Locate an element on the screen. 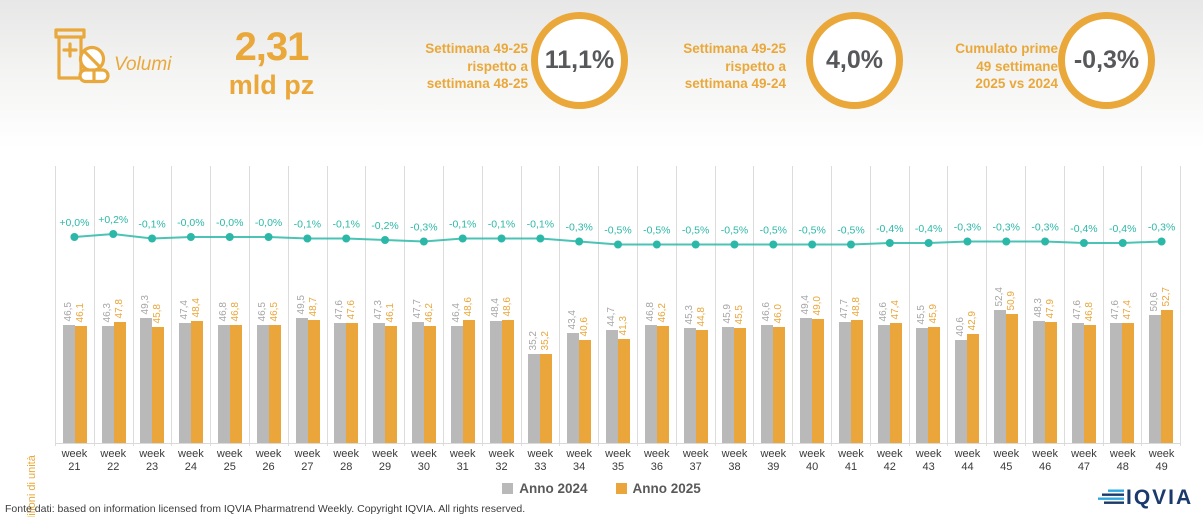 This screenshot has width=1203, height=517. week-label-49: week 49 is located at coordinates (1161, 460).